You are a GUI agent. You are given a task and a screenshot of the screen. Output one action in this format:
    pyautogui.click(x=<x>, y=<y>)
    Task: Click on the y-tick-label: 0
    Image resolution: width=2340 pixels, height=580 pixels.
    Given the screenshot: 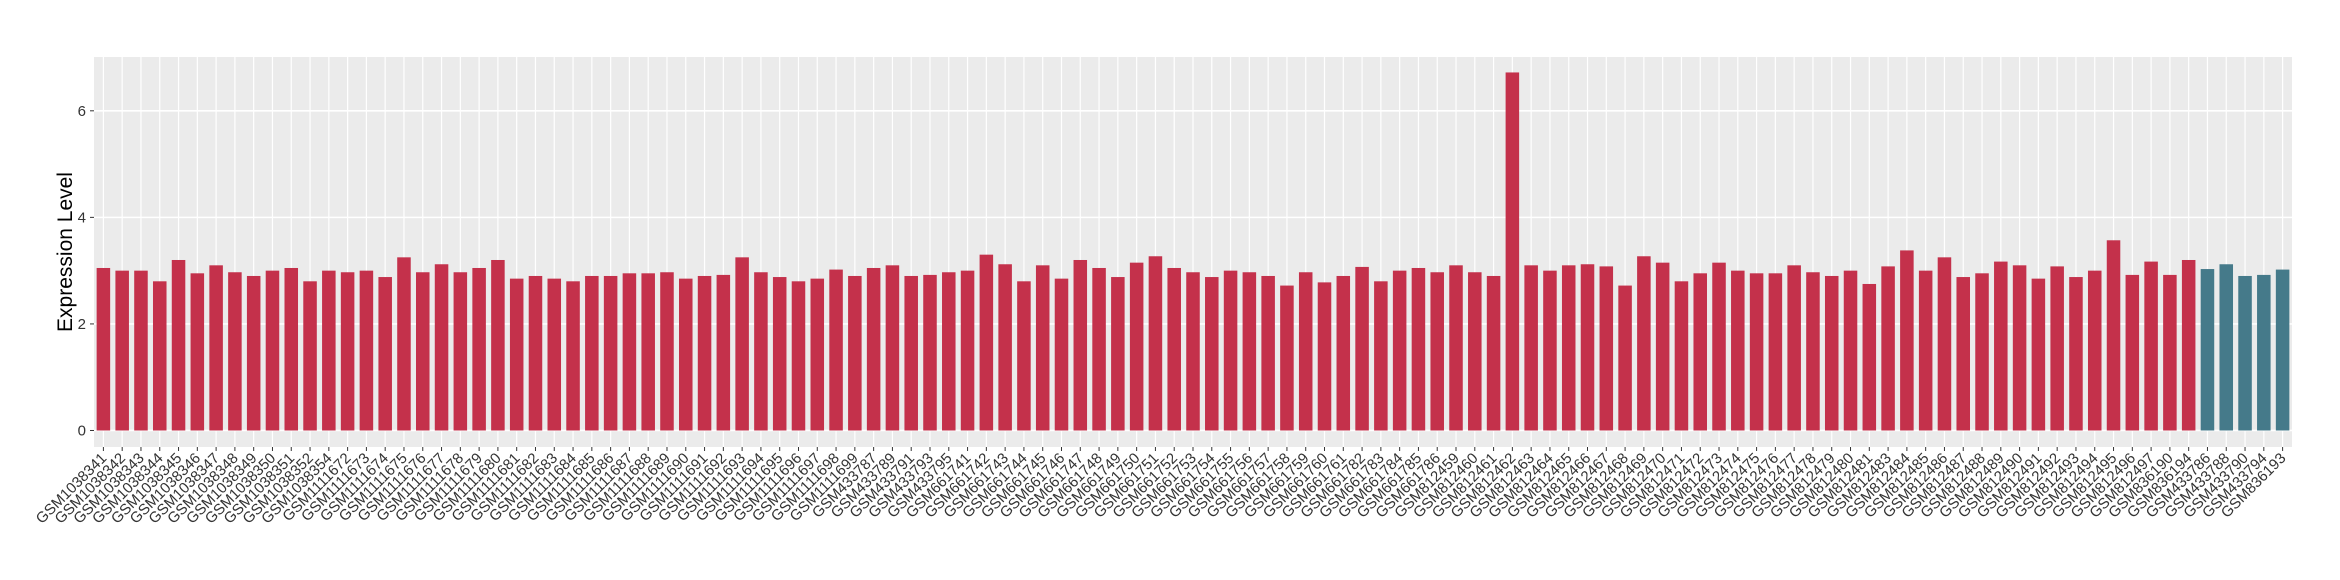 What is the action you would take?
    pyautogui.click(x=82, y=430)
    